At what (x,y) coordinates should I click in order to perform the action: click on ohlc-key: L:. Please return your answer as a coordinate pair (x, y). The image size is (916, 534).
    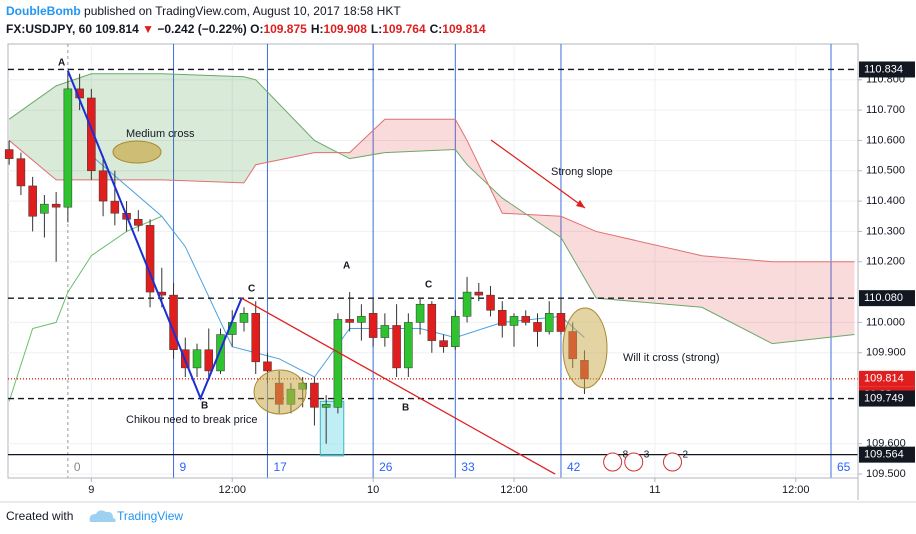
    Looking at the image, I should click on (376, 29).